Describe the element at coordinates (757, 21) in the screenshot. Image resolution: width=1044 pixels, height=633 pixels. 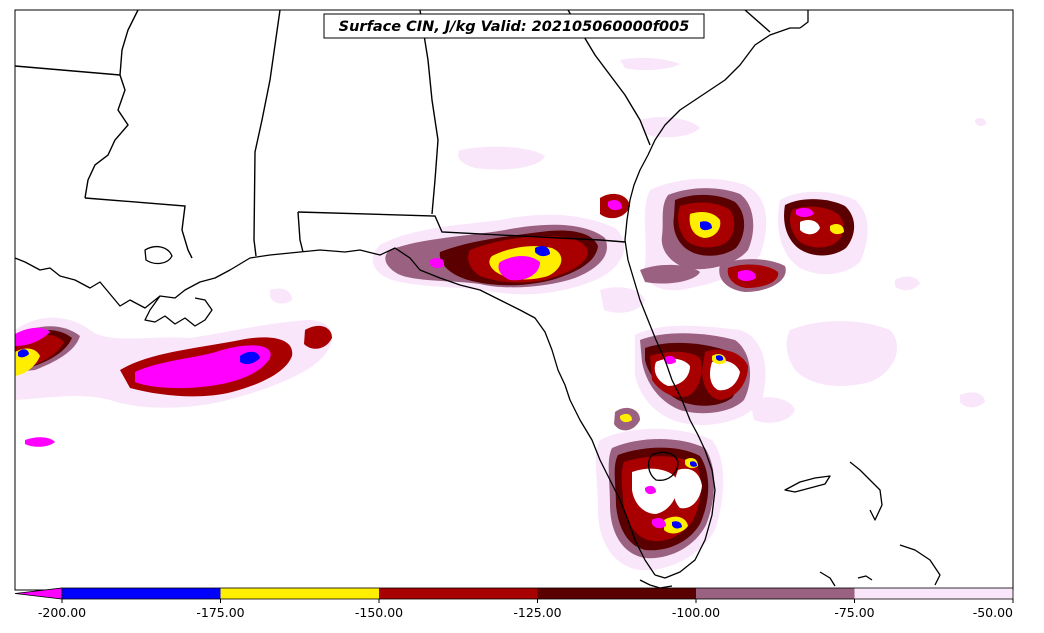
I see `border-south-carolina-north` at that location.